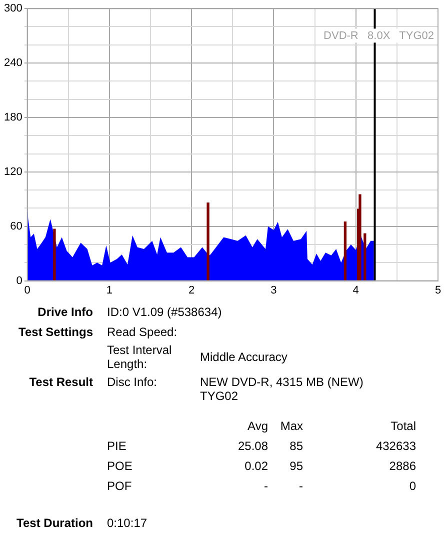 This screenshot has width=446, height=533. I want to click on text: Test Interval Length:, so click(140, 357).